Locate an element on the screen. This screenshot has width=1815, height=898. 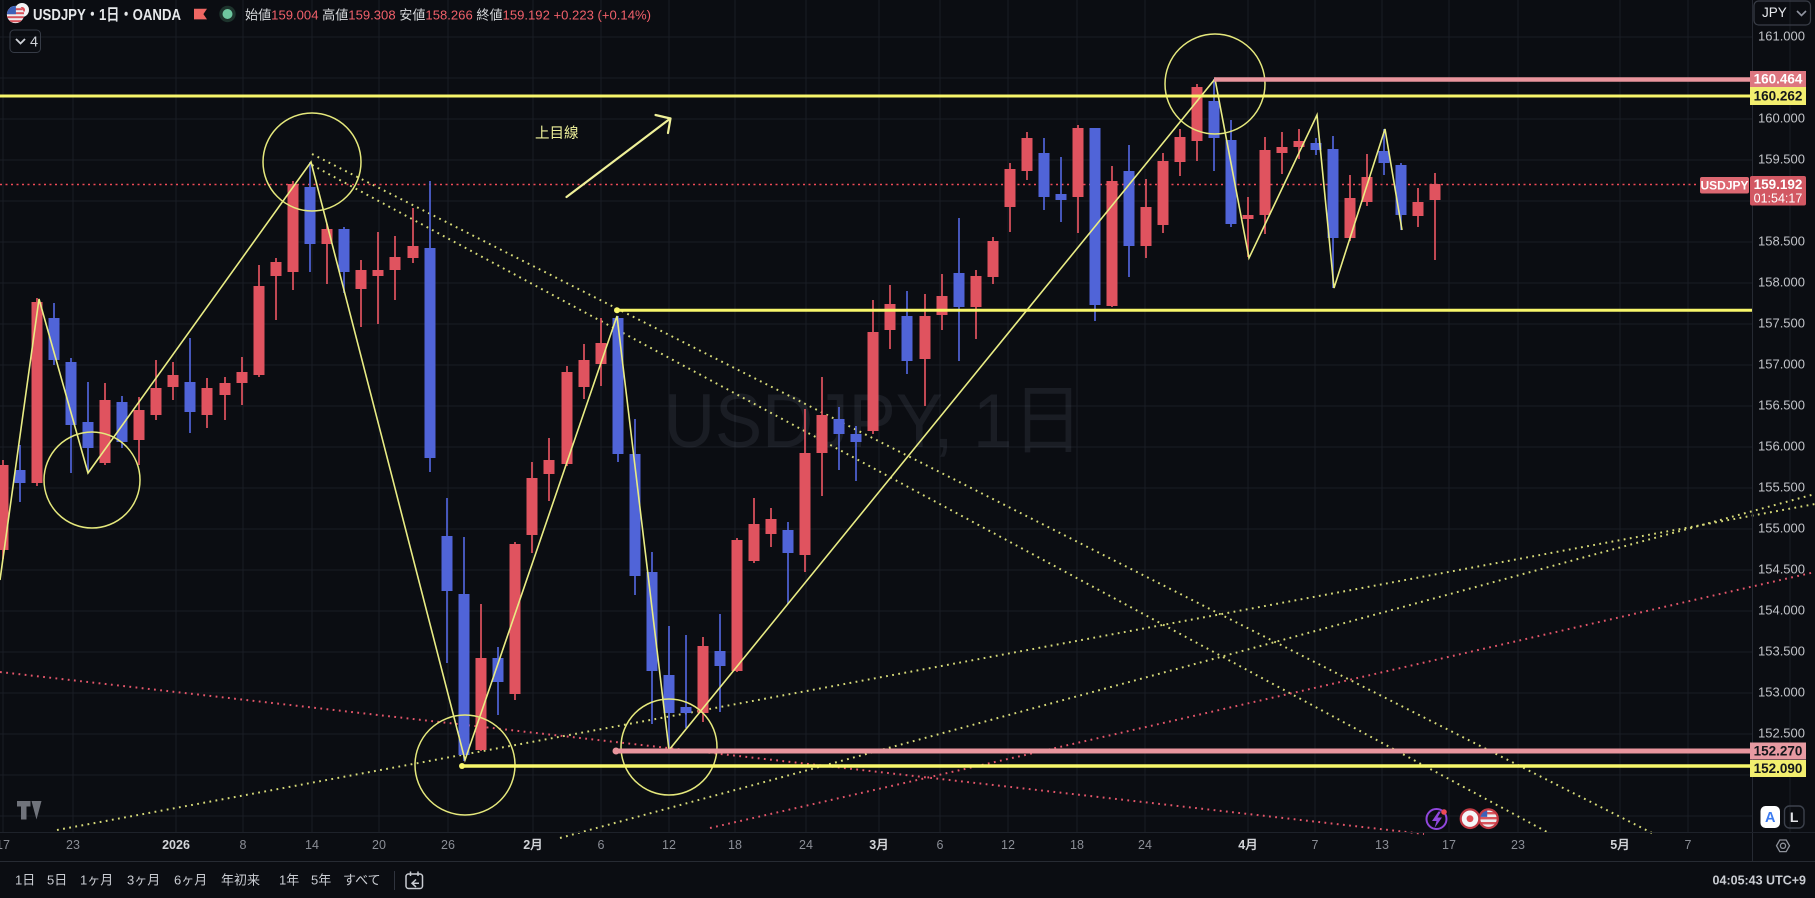
svg-text: 4 is located at coordinates (34, 43).